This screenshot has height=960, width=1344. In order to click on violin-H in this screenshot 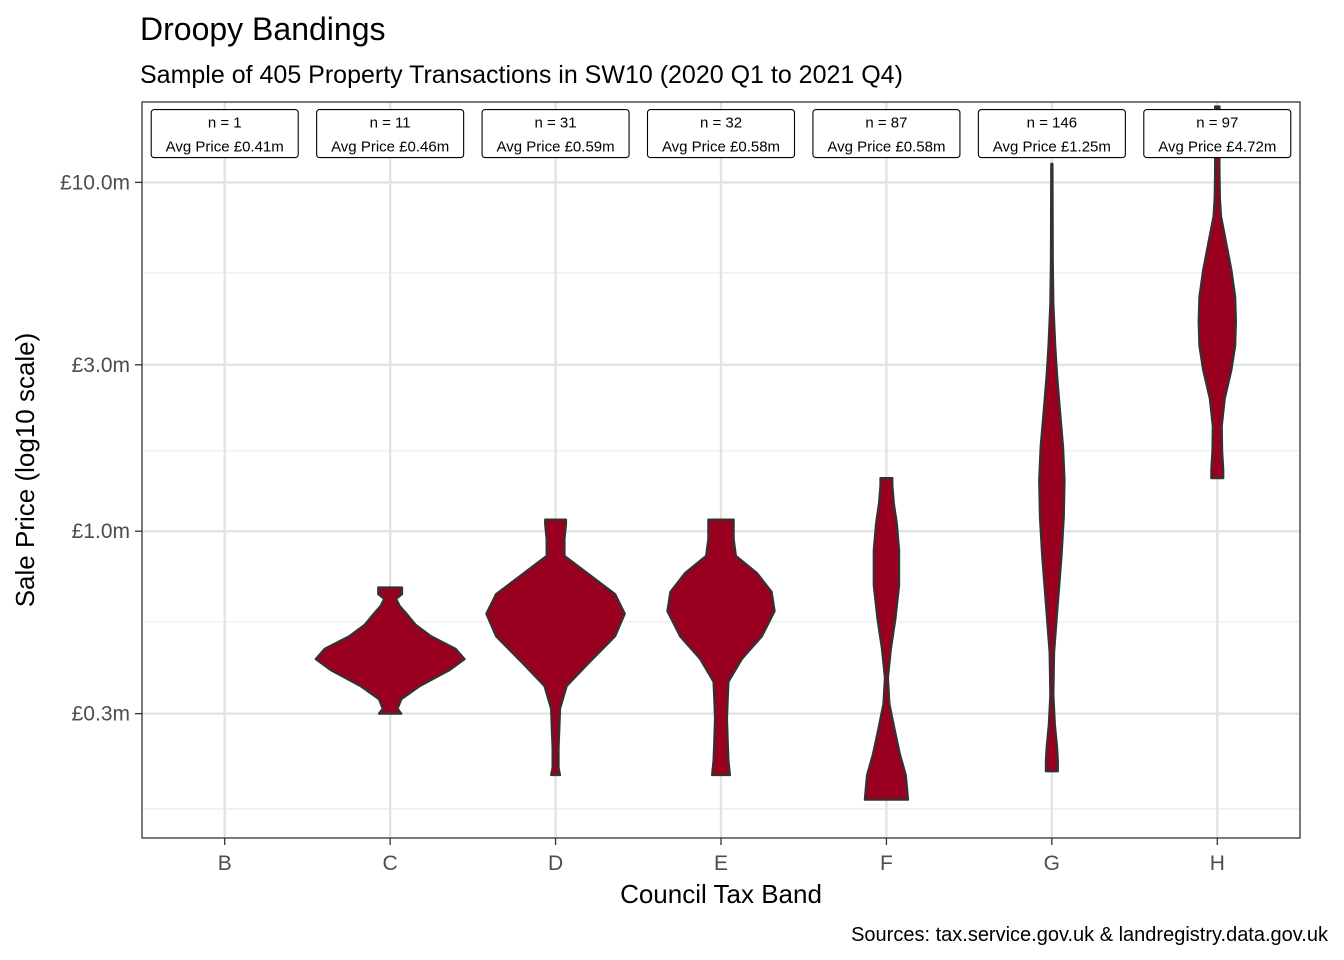, I will do `click(1217, 292)`.